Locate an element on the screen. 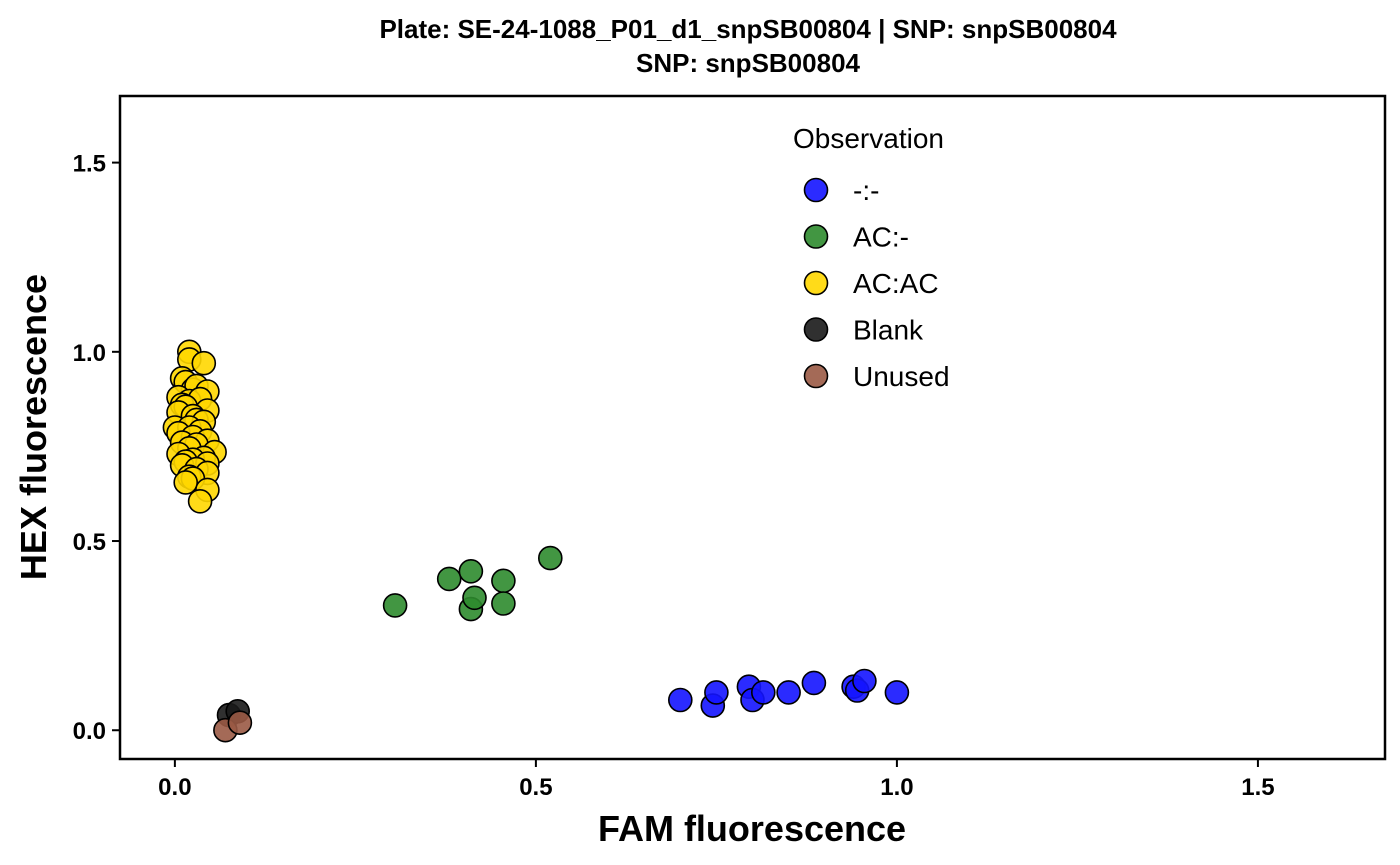 The image size is (1400, 865). y-tick-label-0: 0.0 is located at coordinates (89, 731).